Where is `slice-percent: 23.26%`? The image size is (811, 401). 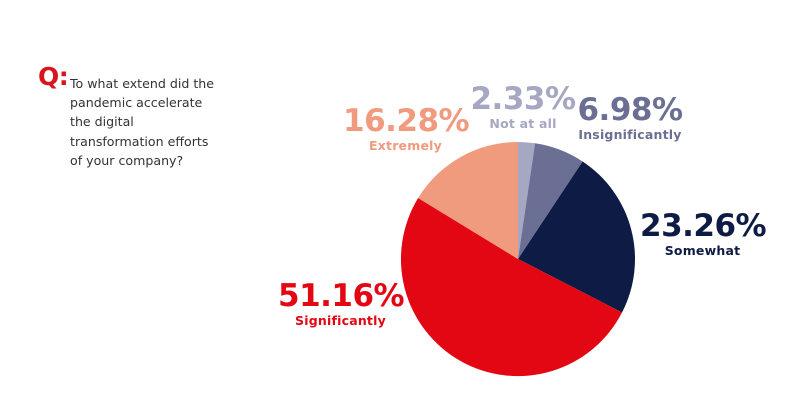
slice-percent: 23.26% is located at coordinates (703, 226).